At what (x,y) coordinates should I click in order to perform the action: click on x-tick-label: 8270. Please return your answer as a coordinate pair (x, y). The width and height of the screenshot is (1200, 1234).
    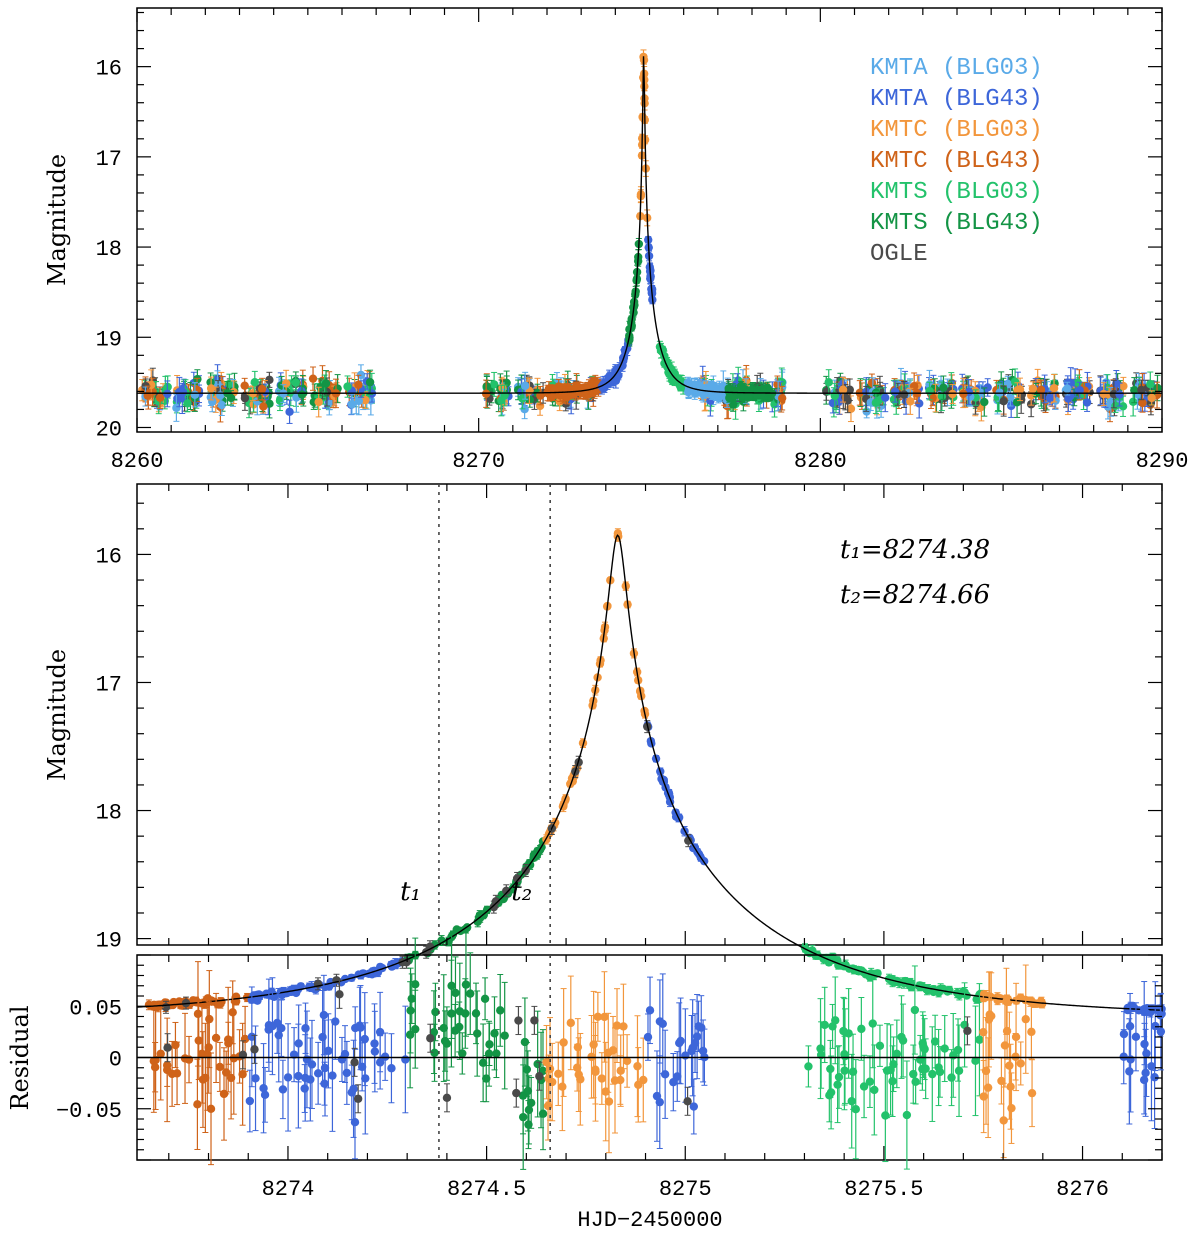
    Looking at the image, I should click on (478, 461).